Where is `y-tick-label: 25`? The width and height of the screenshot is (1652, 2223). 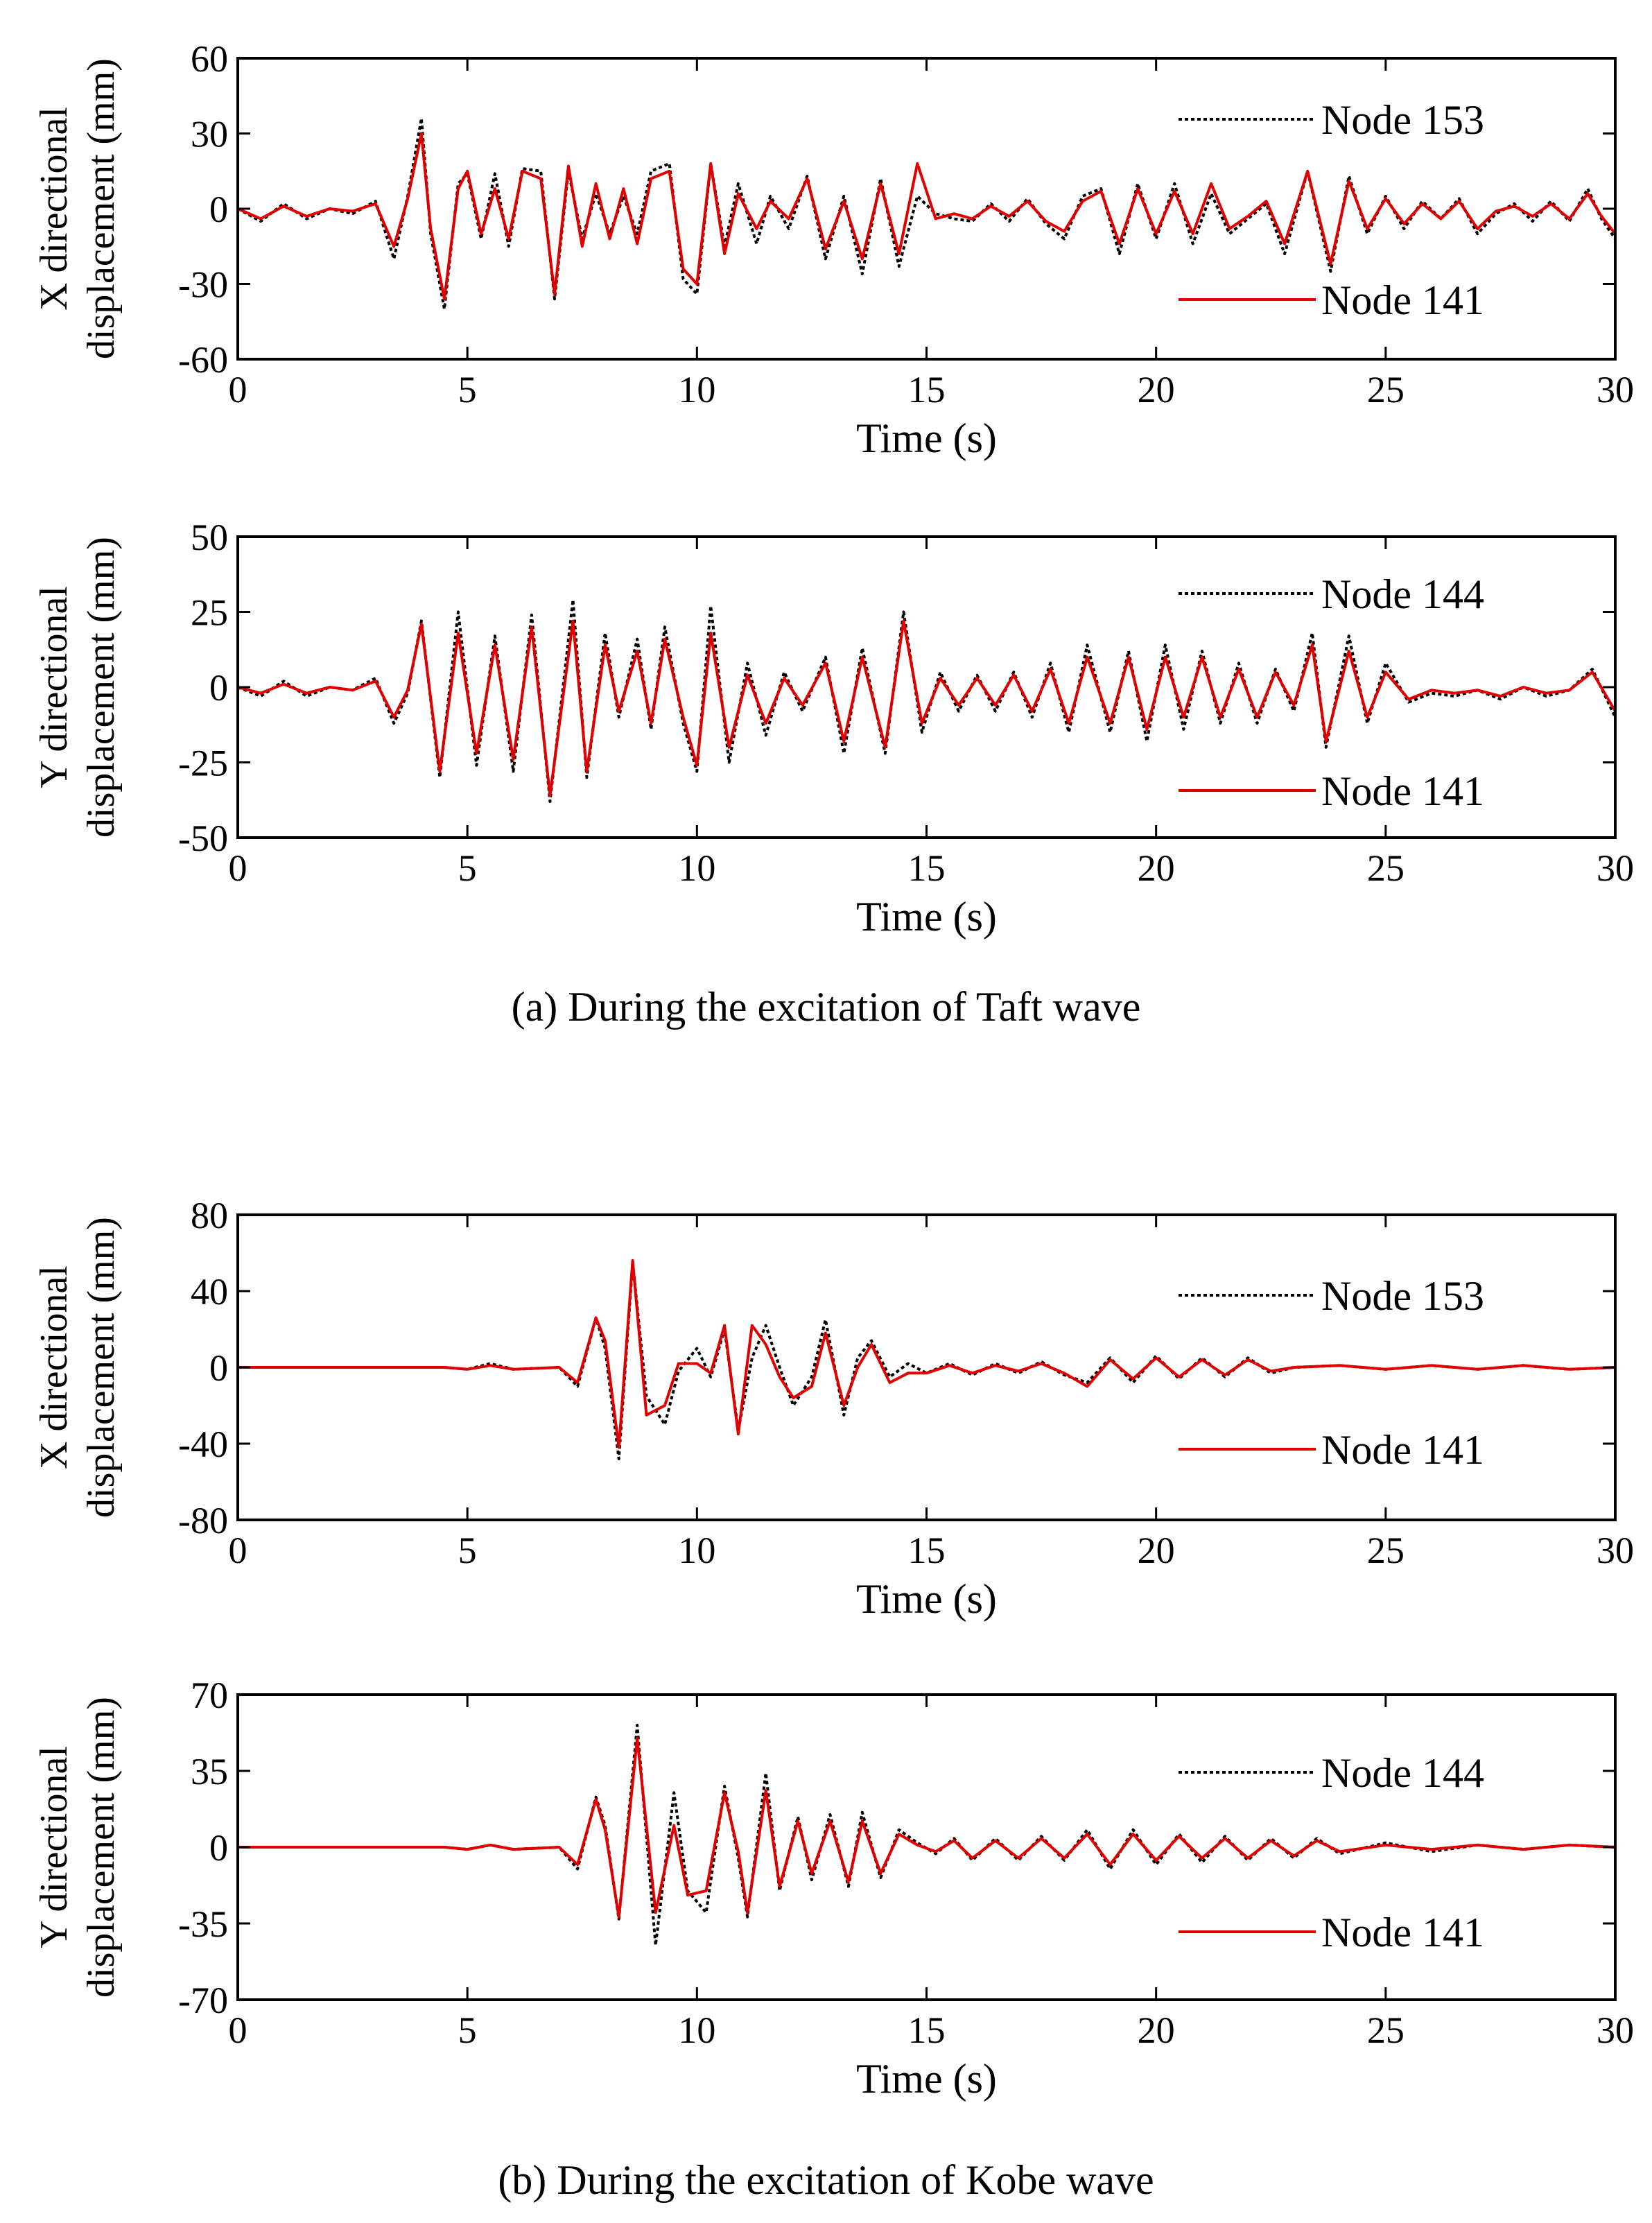
y-tick-label: 25 is located at coordinates (209, 613).